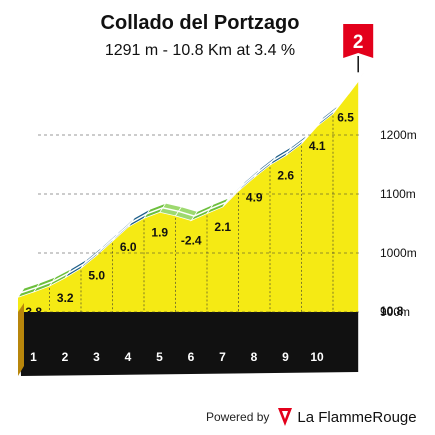  I want to click on chart-subtitle: 1291 m - 10.8 Km at 3.4 %, so click(200, 50).